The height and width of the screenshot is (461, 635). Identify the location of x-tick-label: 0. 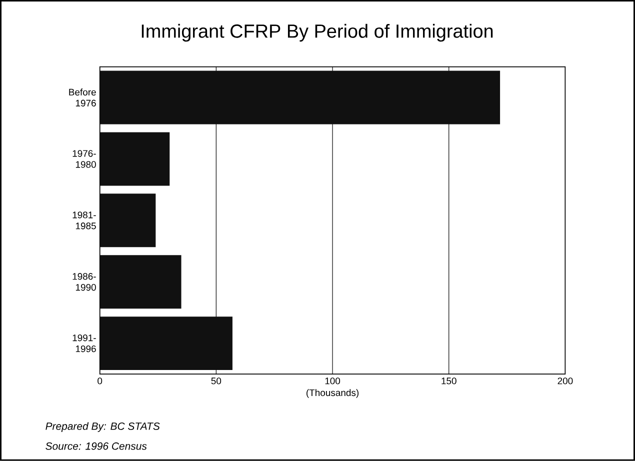
(100, 381).